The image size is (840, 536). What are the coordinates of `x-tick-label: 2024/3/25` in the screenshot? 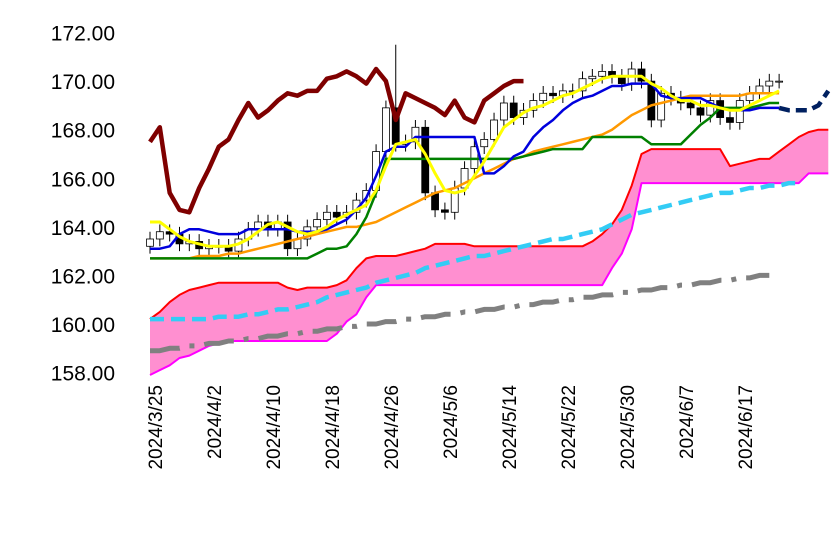 It's located at (156, 427).